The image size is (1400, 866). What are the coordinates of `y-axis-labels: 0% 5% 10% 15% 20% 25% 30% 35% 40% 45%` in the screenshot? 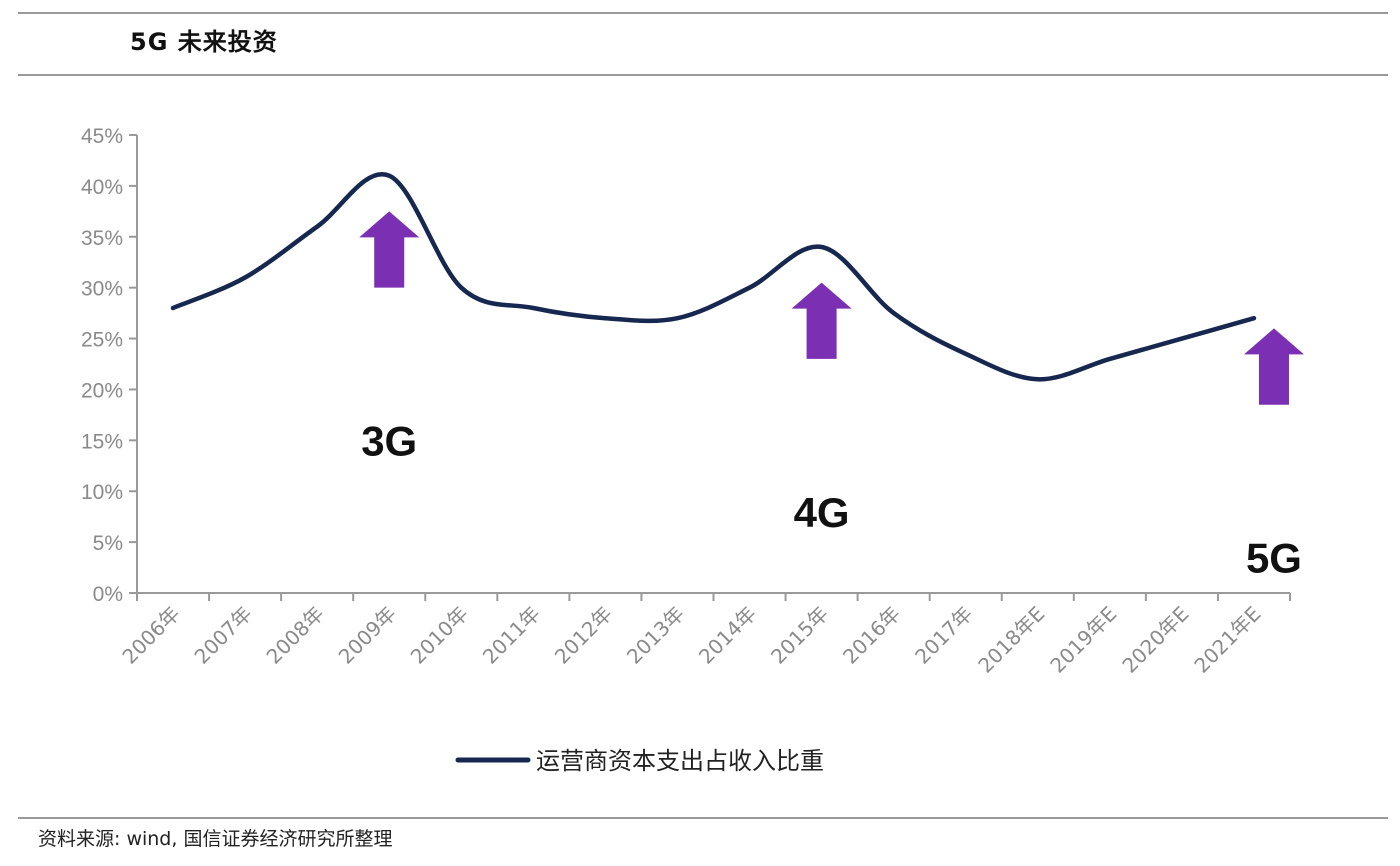 It's located at (102, 365).